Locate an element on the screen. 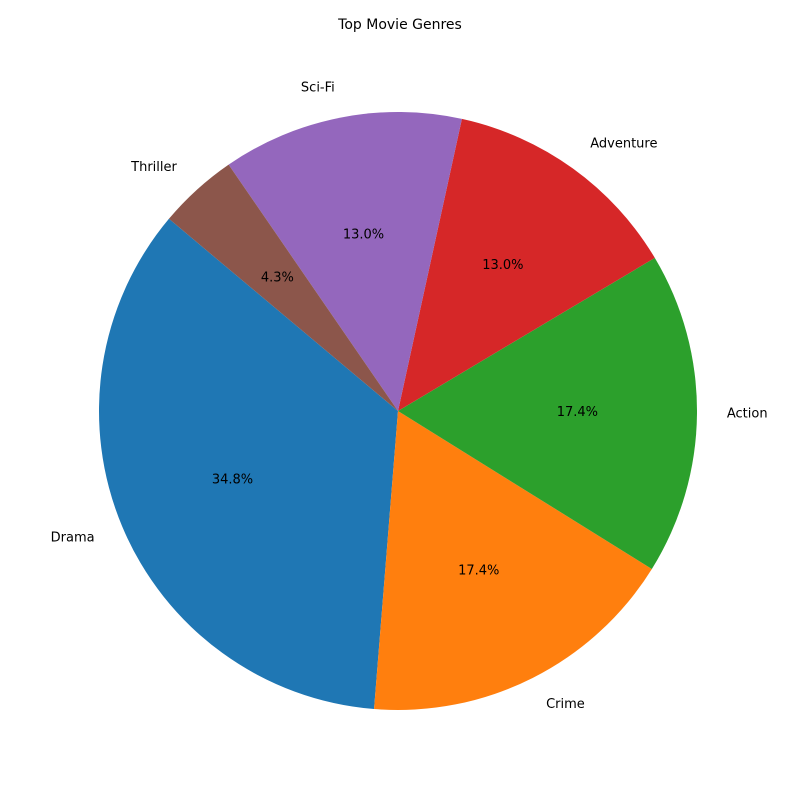 The width and height of the screenshot is (800, 800). slice-percent-drama: 34.8% is located at coordinates (232, 480).